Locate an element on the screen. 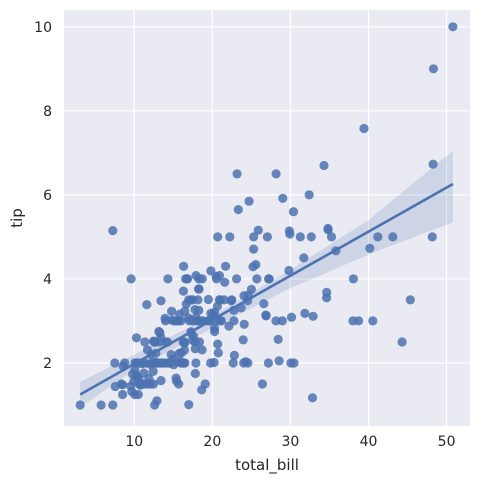 The height and width of the screenshot is (484, 484). y-axis-ticks: 2 4 6 8 10 is located at coordinates (43, 196).